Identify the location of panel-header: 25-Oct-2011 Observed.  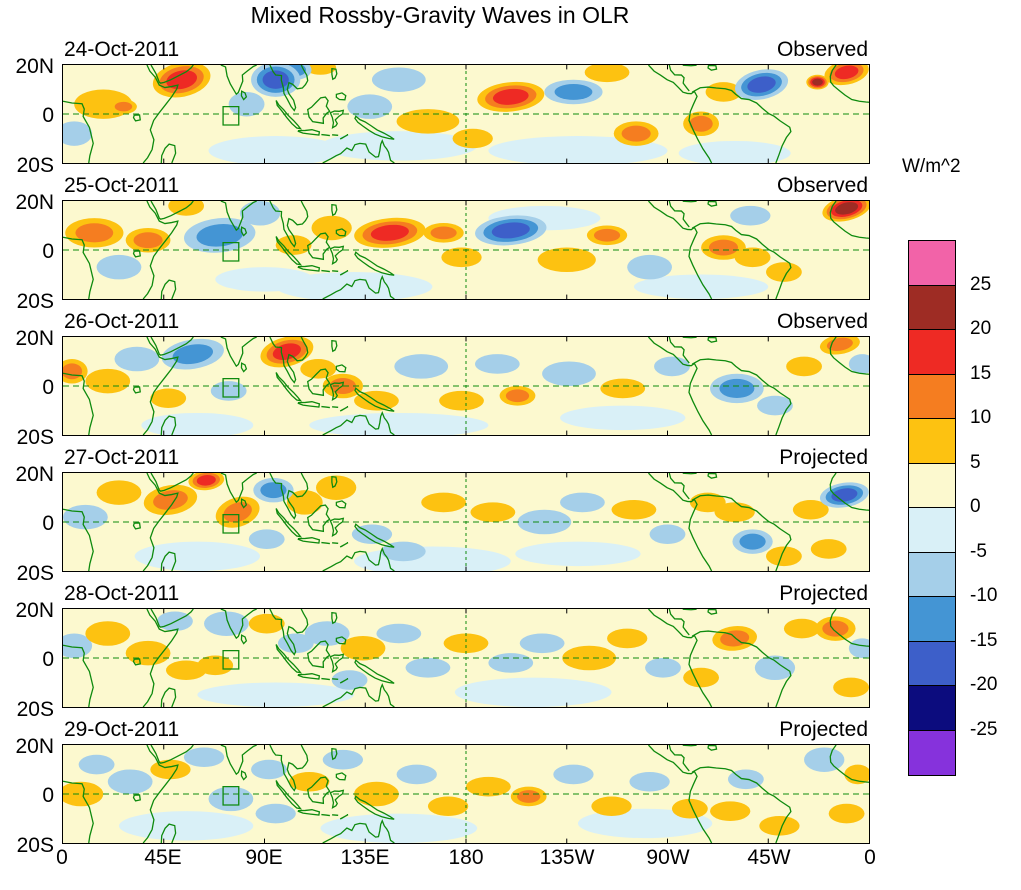
(466, 184).